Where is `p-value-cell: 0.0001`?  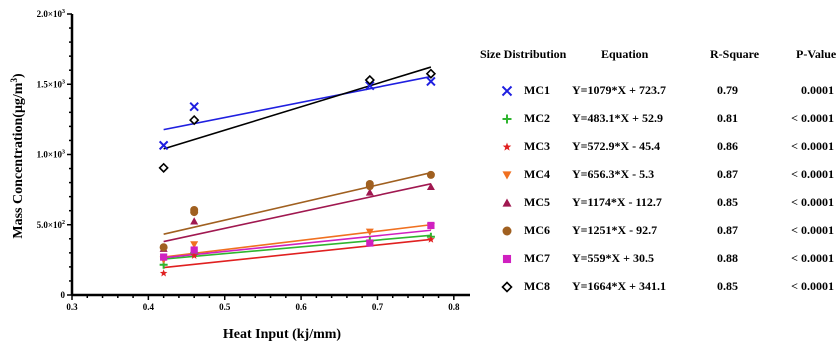 p-value-cell: 0.0001 is located at coordinates (817, 90).